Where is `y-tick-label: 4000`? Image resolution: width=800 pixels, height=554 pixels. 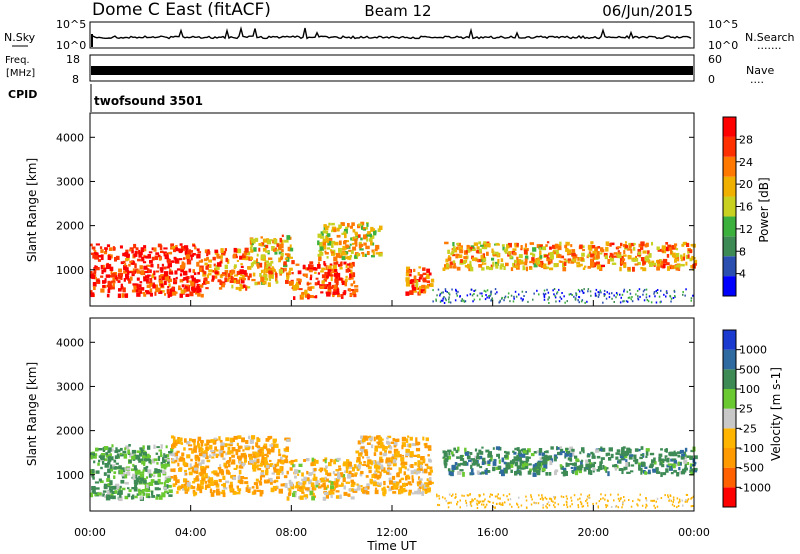
y-tick-label: 4000 is located at coordinates (70, 137).